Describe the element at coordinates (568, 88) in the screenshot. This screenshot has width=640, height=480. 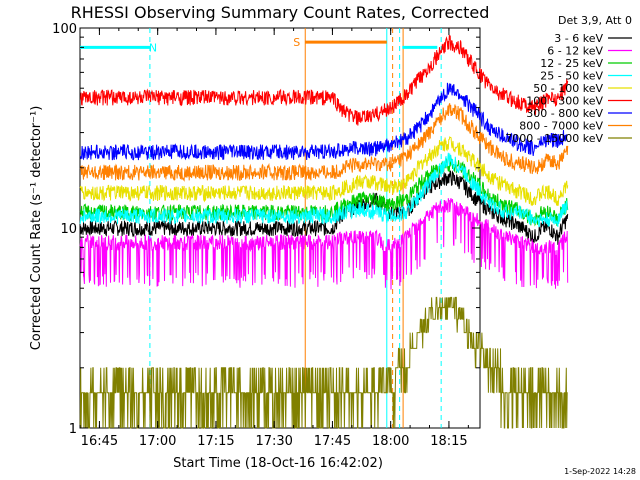
I see `legend-label: 50 - 100 keV` at that location.